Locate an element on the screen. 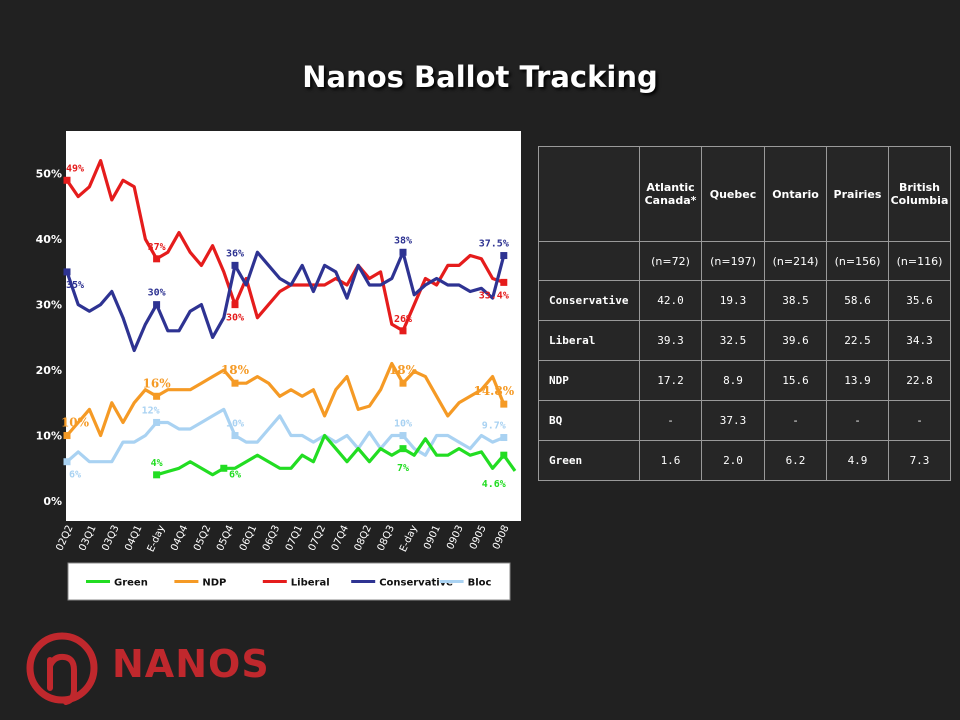 The width and height of the screenshot is (960, 720). y-tick-label: 40% is located at coordinates (49, 239).